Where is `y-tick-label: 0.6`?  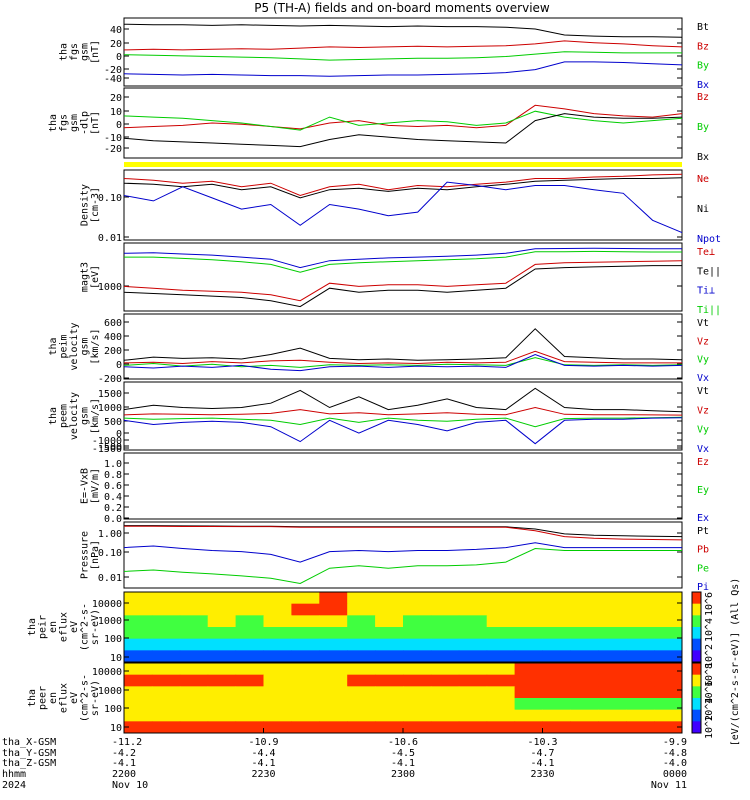
y-tick-label: 0.6 is located at coordinates (113, 486).